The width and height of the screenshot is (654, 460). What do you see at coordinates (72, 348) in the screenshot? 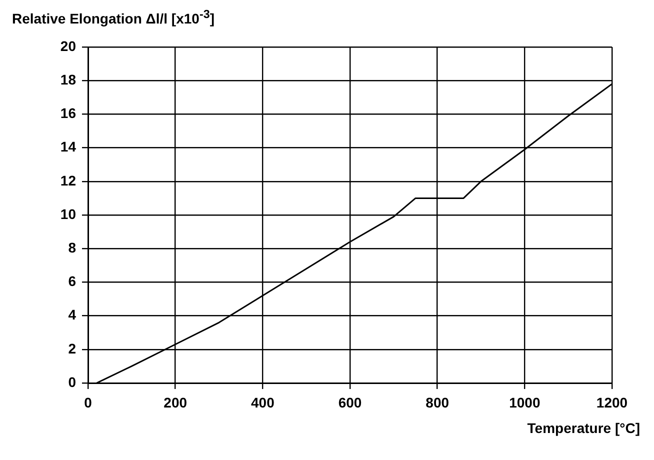
I see `y-tick-label: 2` at bounding box center [72, 348].